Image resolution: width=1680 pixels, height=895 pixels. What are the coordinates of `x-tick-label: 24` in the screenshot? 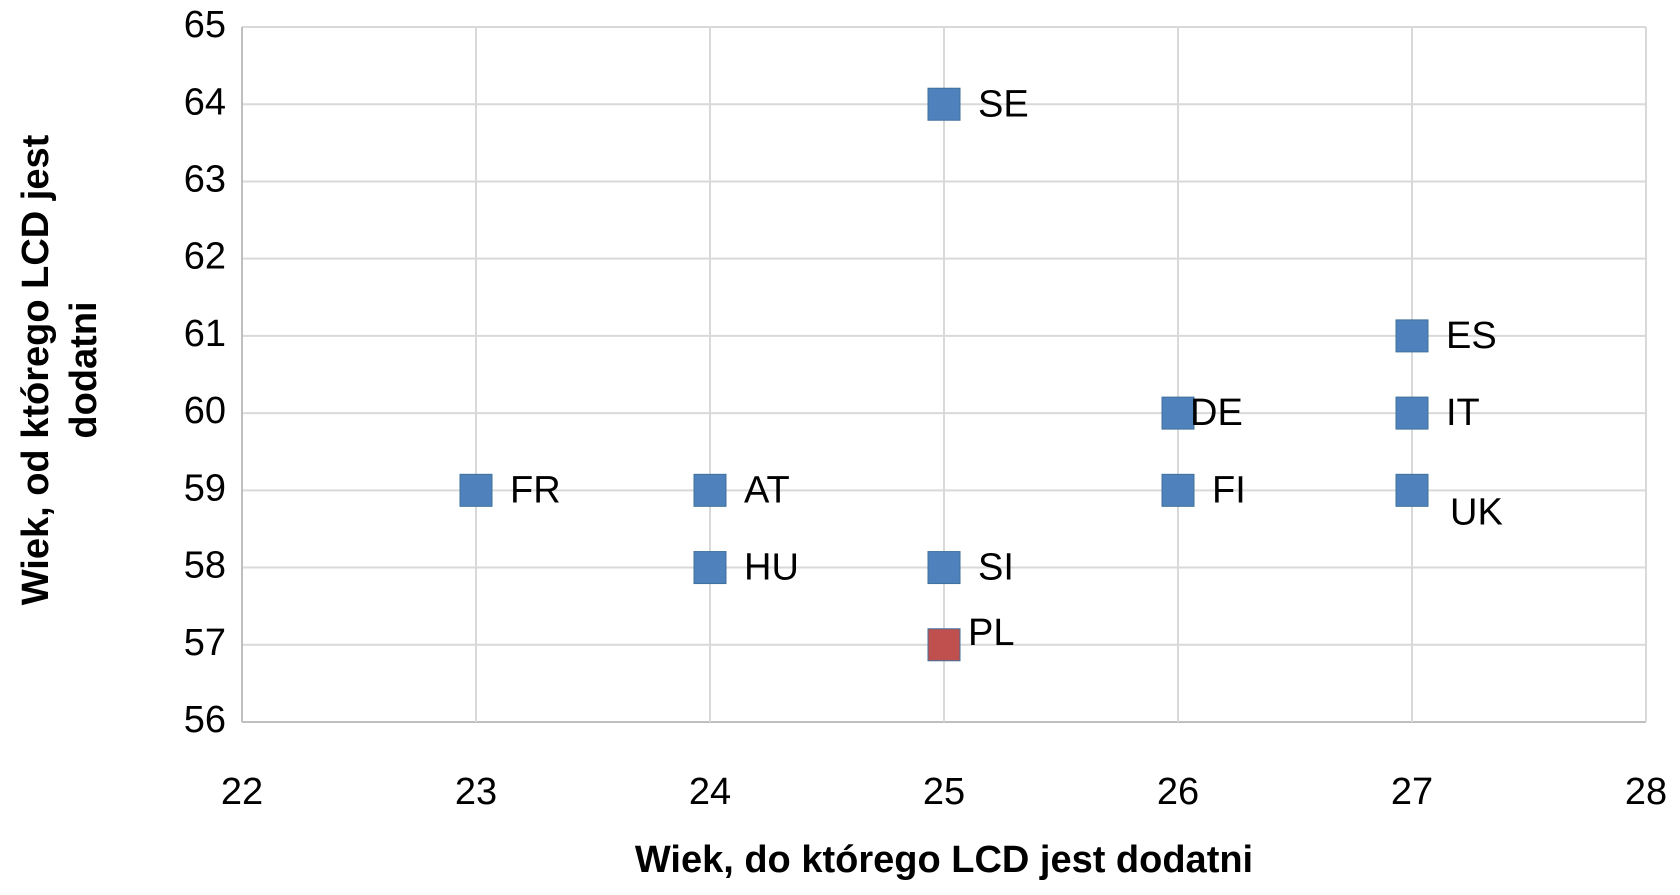 It's located at (710, 792).